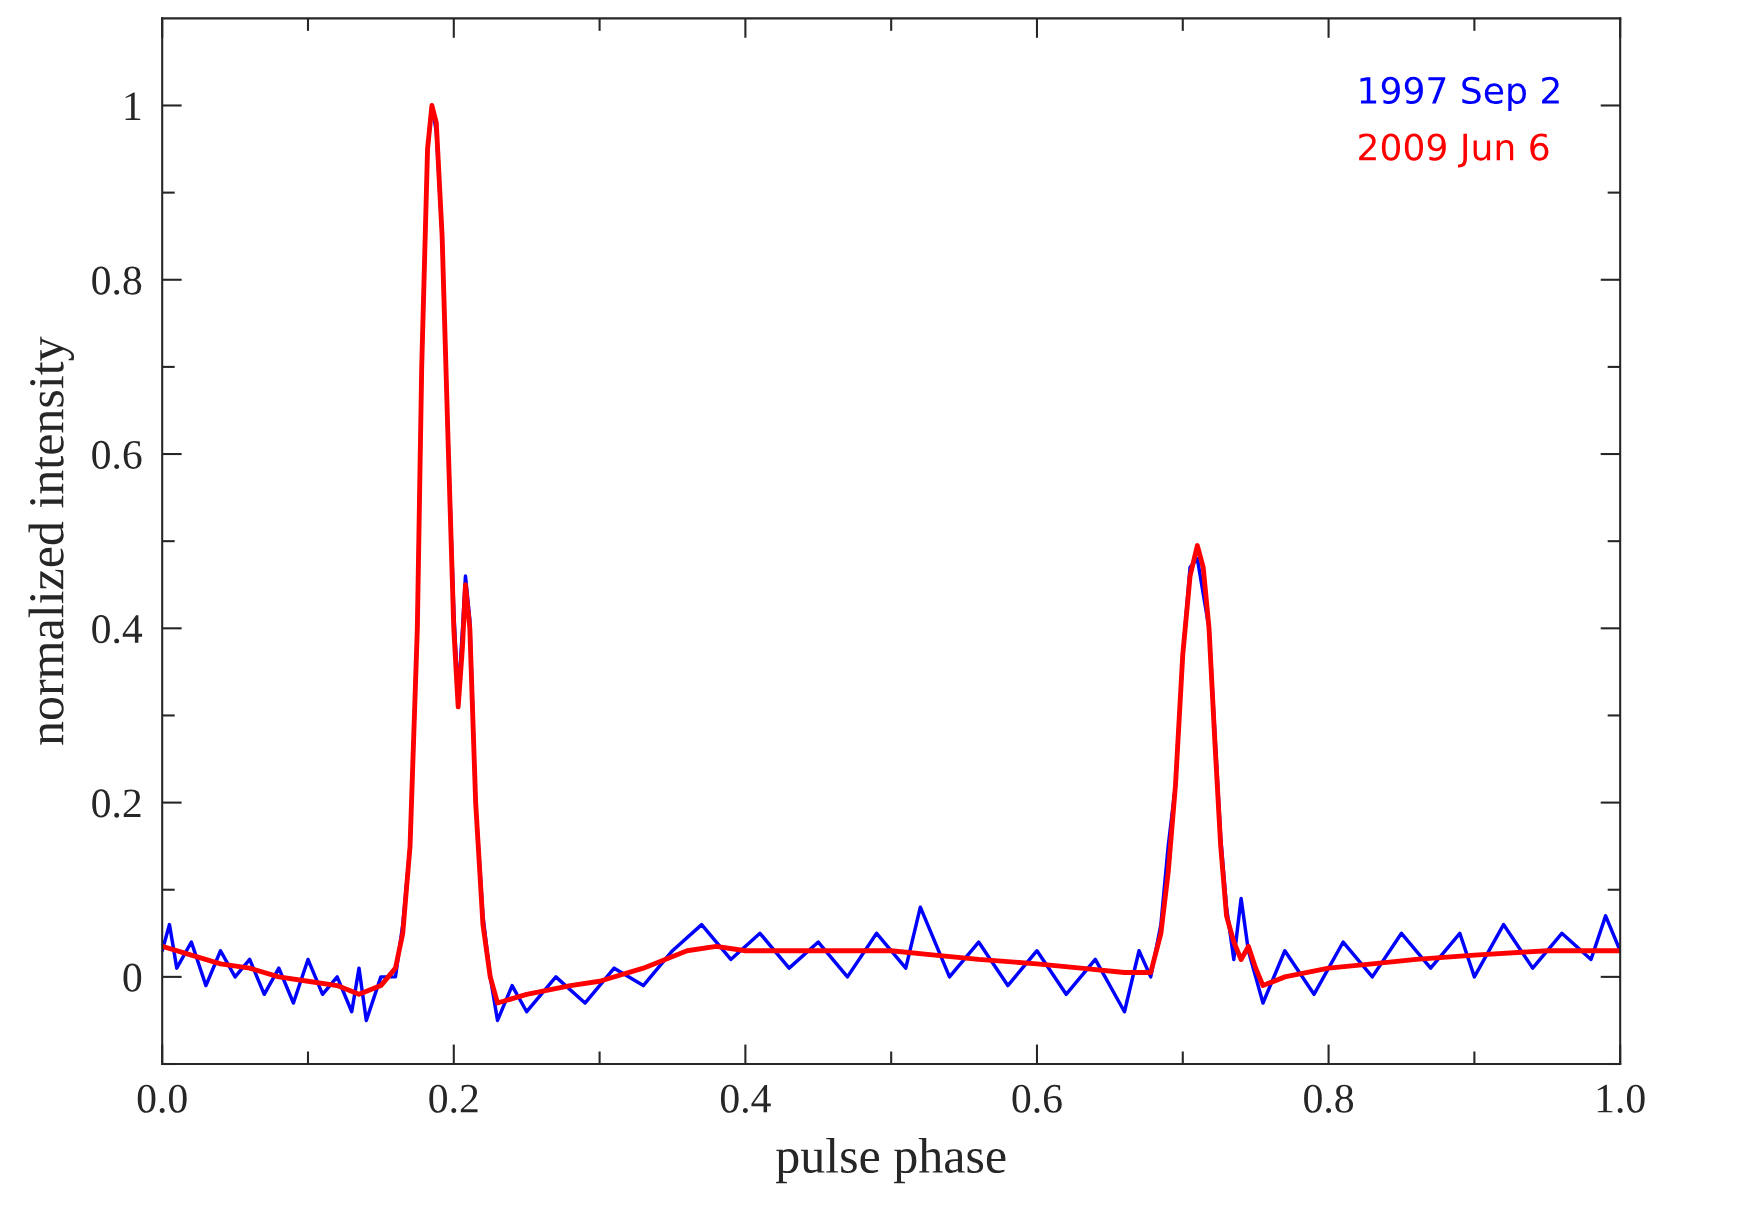 This screenshot has height=1223, width=1744. What do you see at coordinates (51, 540) in the screenshot?
I see `y-axis-title: normalized intensity` at bounding box center [51, 540].